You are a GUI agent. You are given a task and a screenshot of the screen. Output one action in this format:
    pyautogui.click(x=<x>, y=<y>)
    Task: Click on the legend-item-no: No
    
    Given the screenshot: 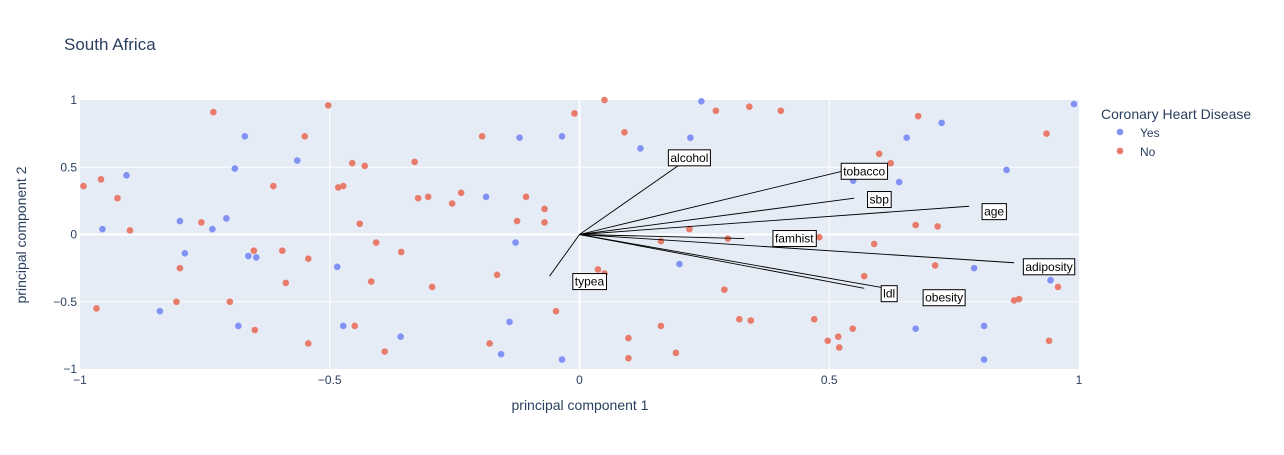 What is the action you would take?
    pyautogui.click(x=1136, y=152)
    